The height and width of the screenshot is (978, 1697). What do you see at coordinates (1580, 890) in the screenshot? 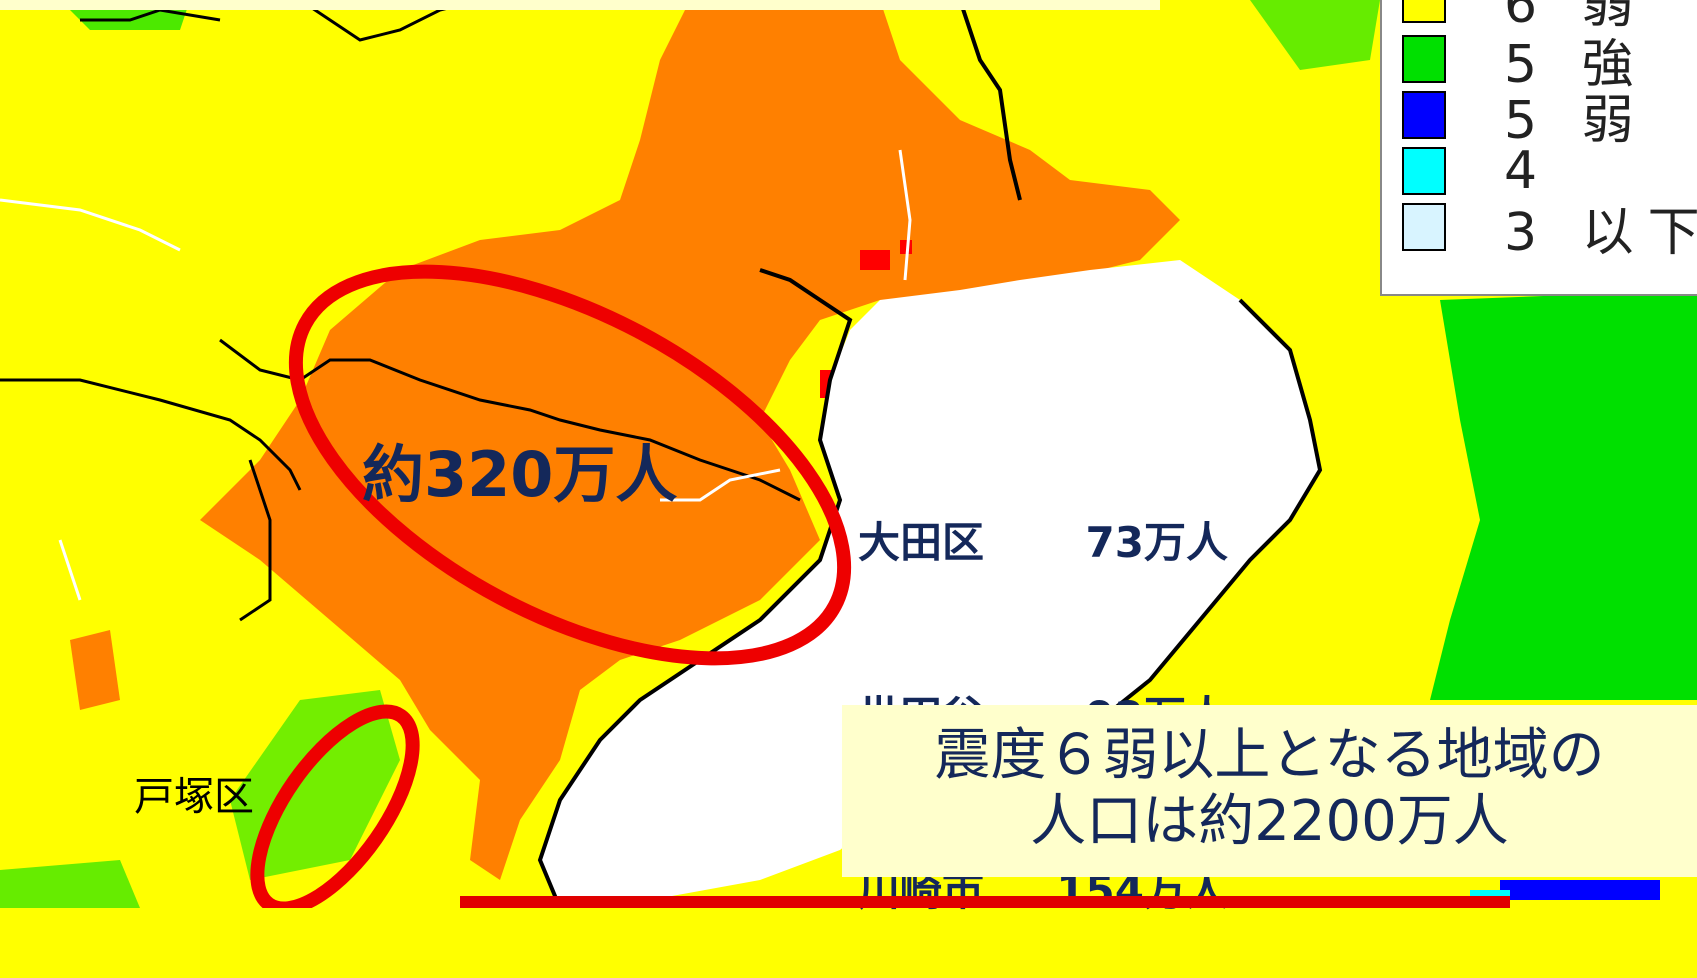
I see `intensity-5-lower-area` at bounding box center [1580, 890].